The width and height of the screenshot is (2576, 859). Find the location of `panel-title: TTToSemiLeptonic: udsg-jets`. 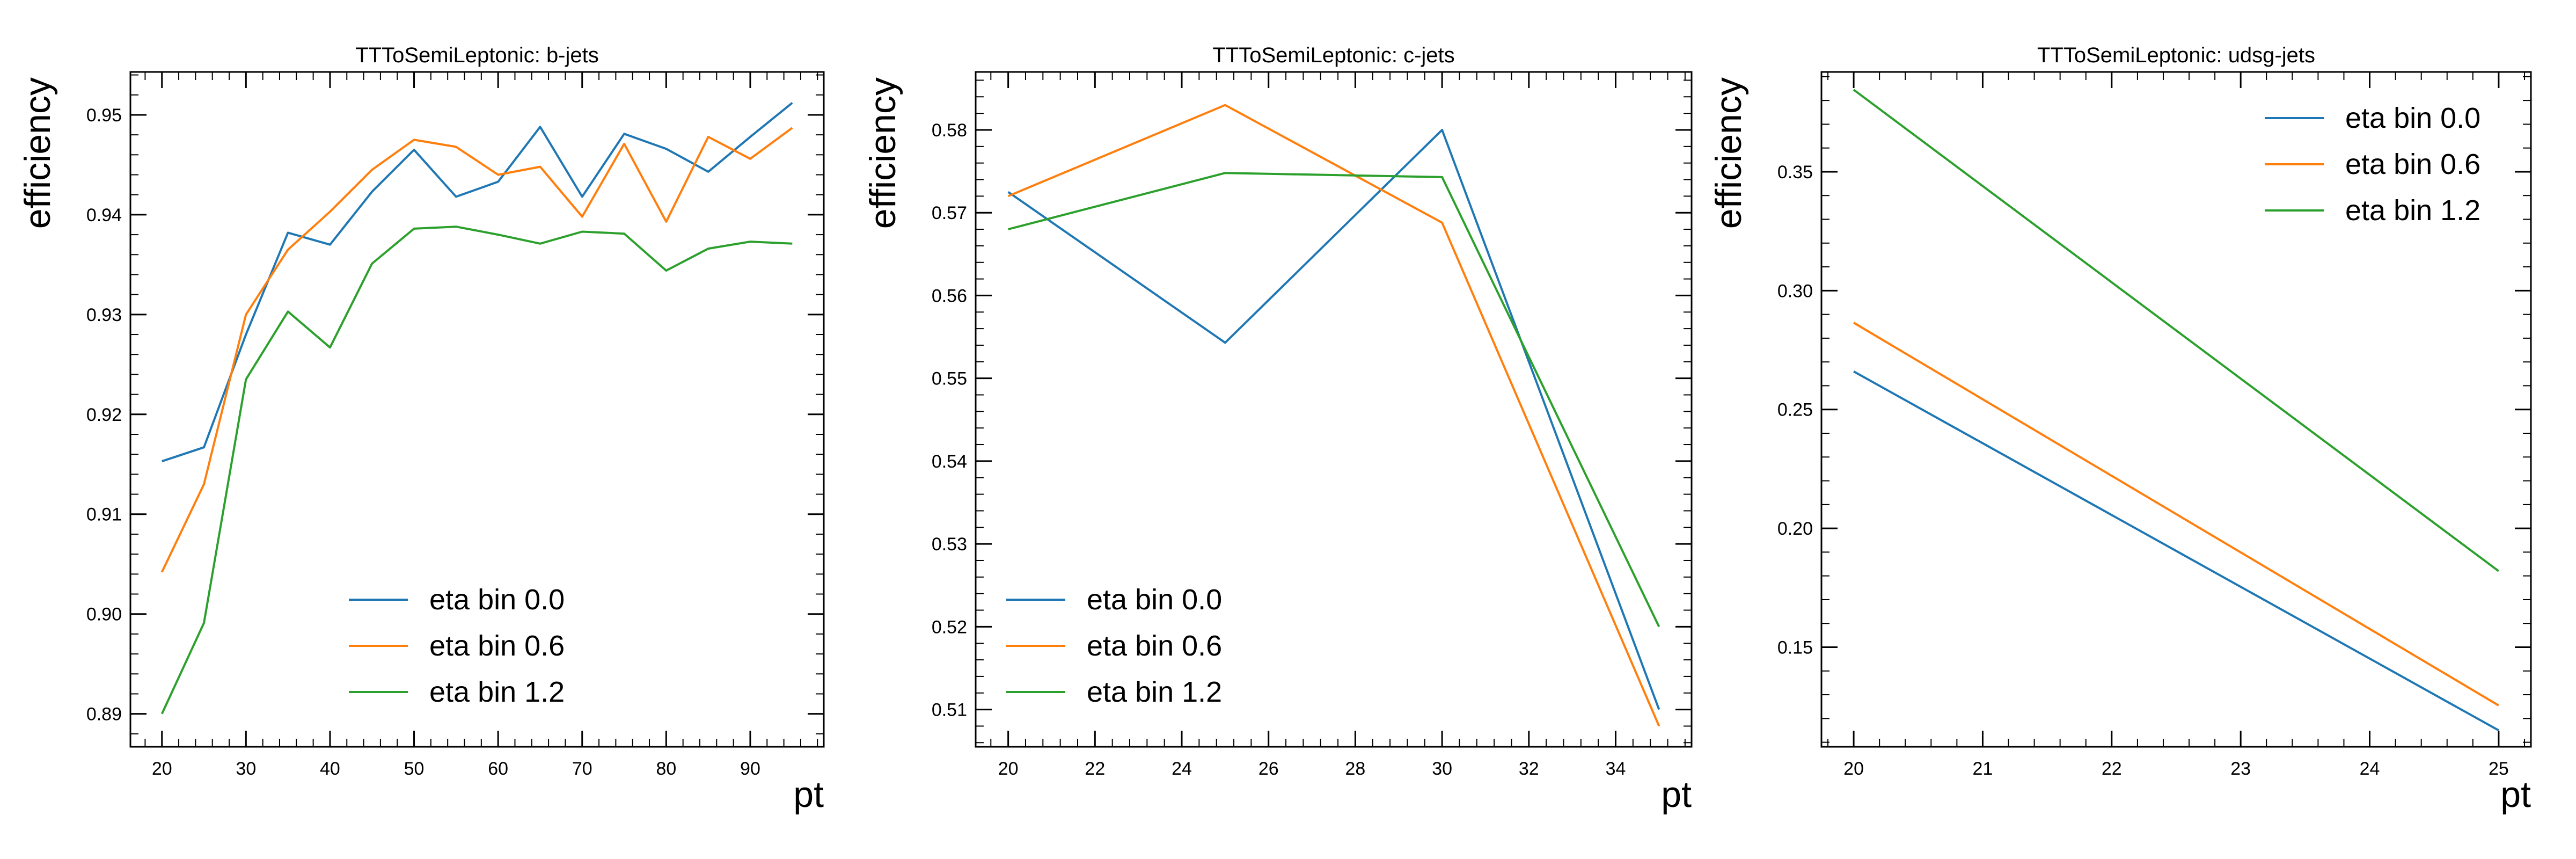

panel-title: TTToSemiLeptonic: udsg-jets is located at coordinates (2176, 55).